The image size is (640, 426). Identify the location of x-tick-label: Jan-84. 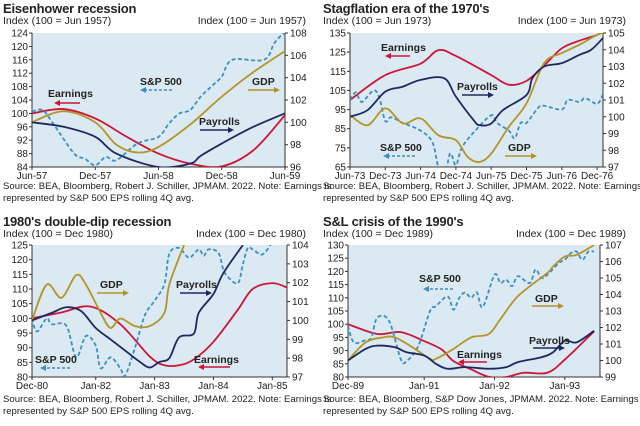
(213, 386).